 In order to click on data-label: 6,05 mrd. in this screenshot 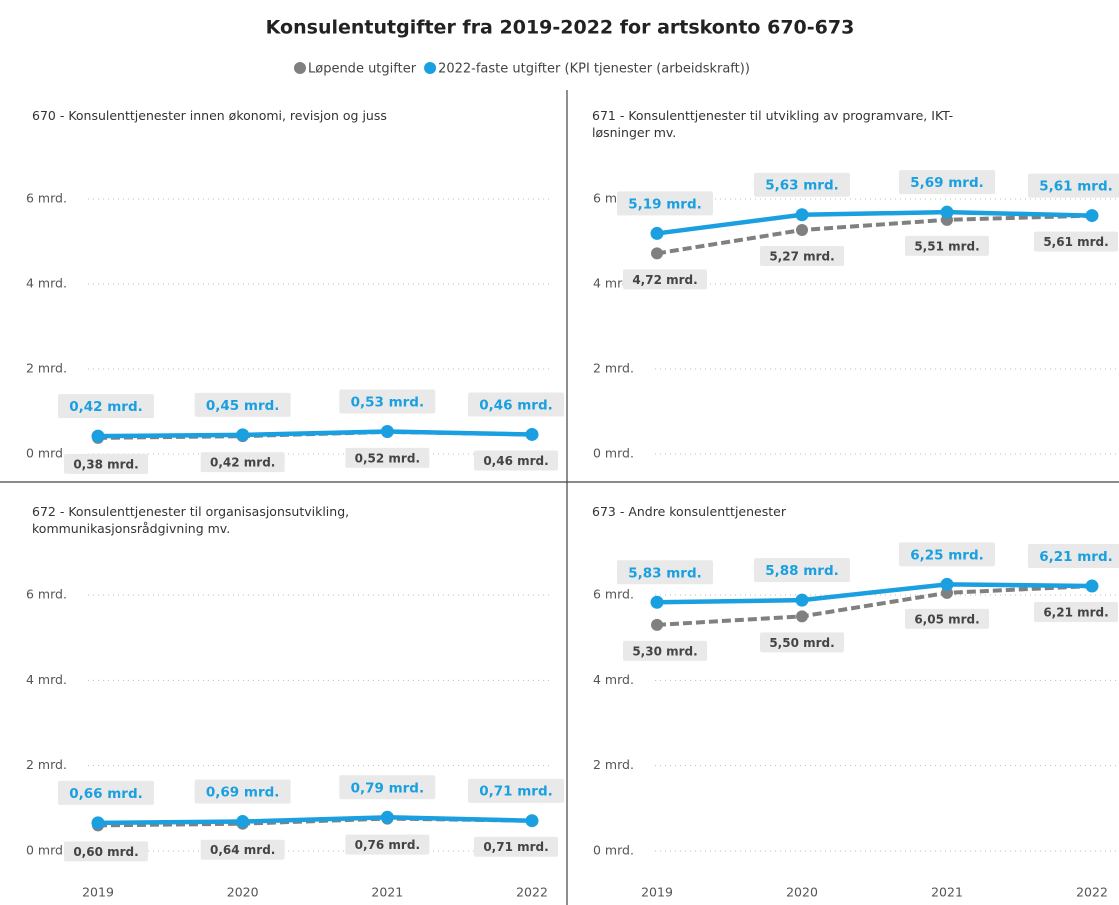, I will do `click(946, 619)`.